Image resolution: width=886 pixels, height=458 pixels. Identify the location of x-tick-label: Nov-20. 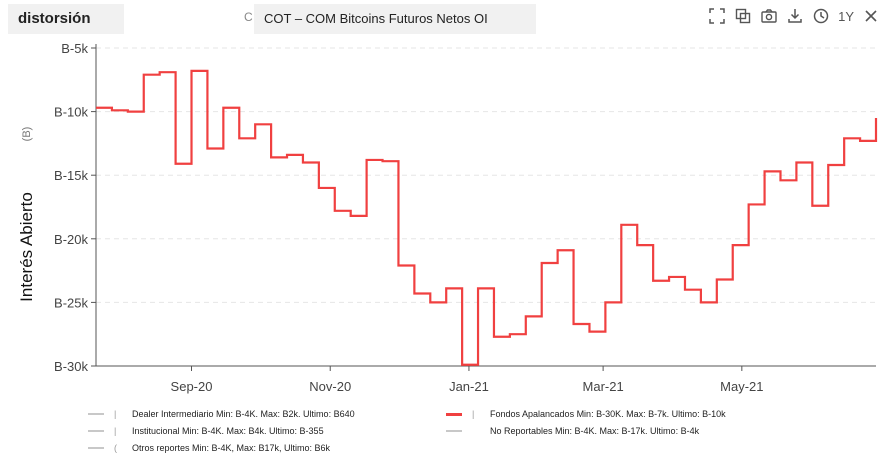
(330, 386).